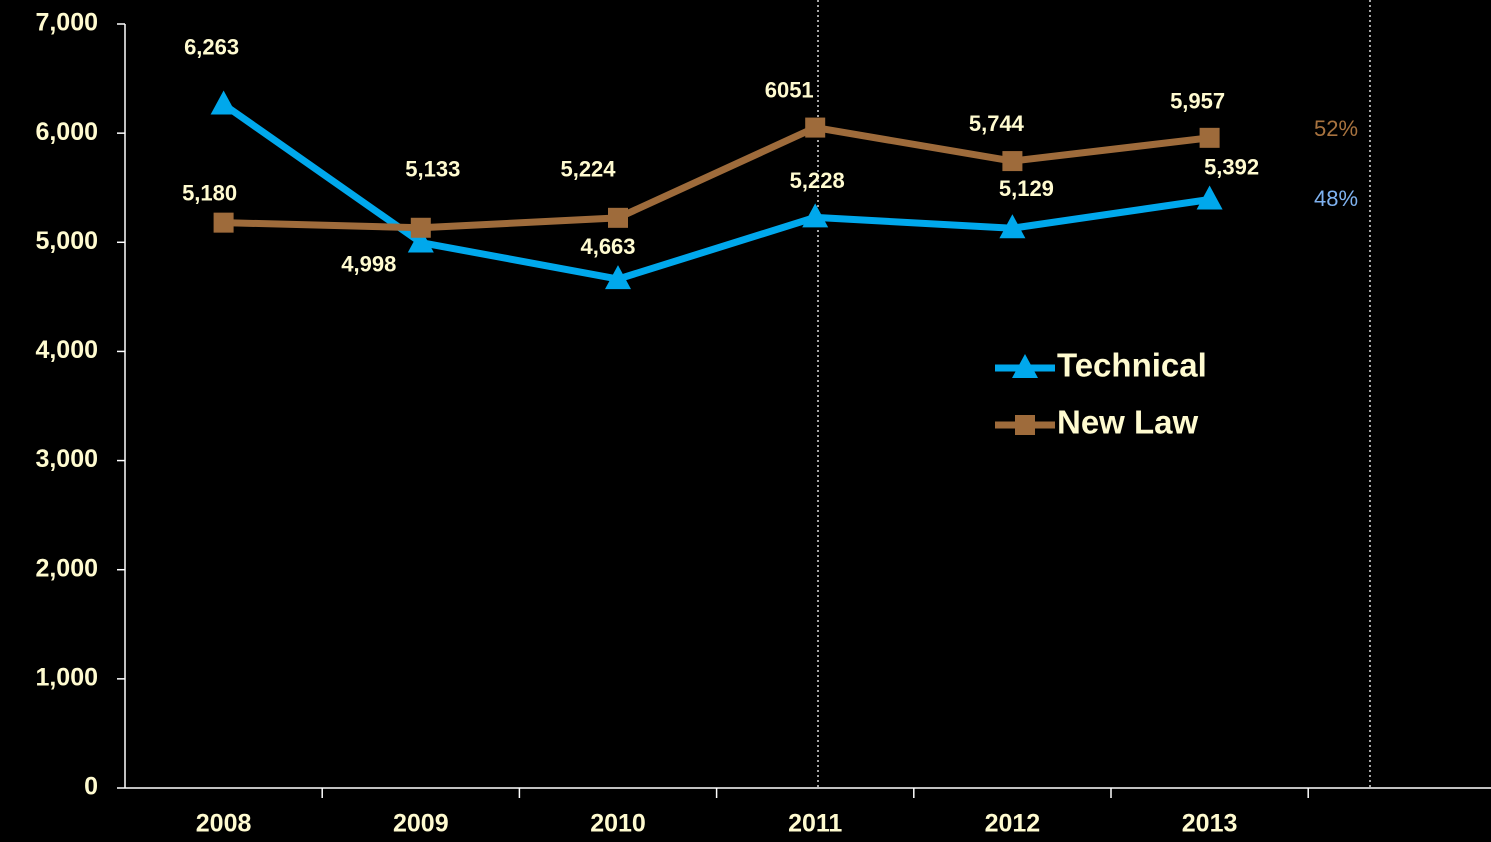  What do you see at coordinates (1197, 101) in the screenshot?
I see `data-label: 5,957` at bounding box center [1197, 101].